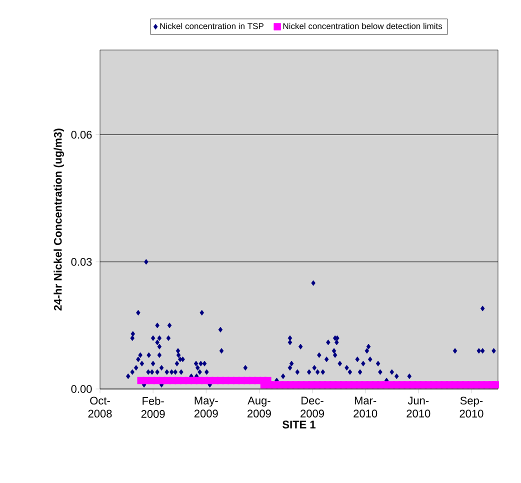  I want to click on x-axis-title: SITE 1, so click(299, 424).